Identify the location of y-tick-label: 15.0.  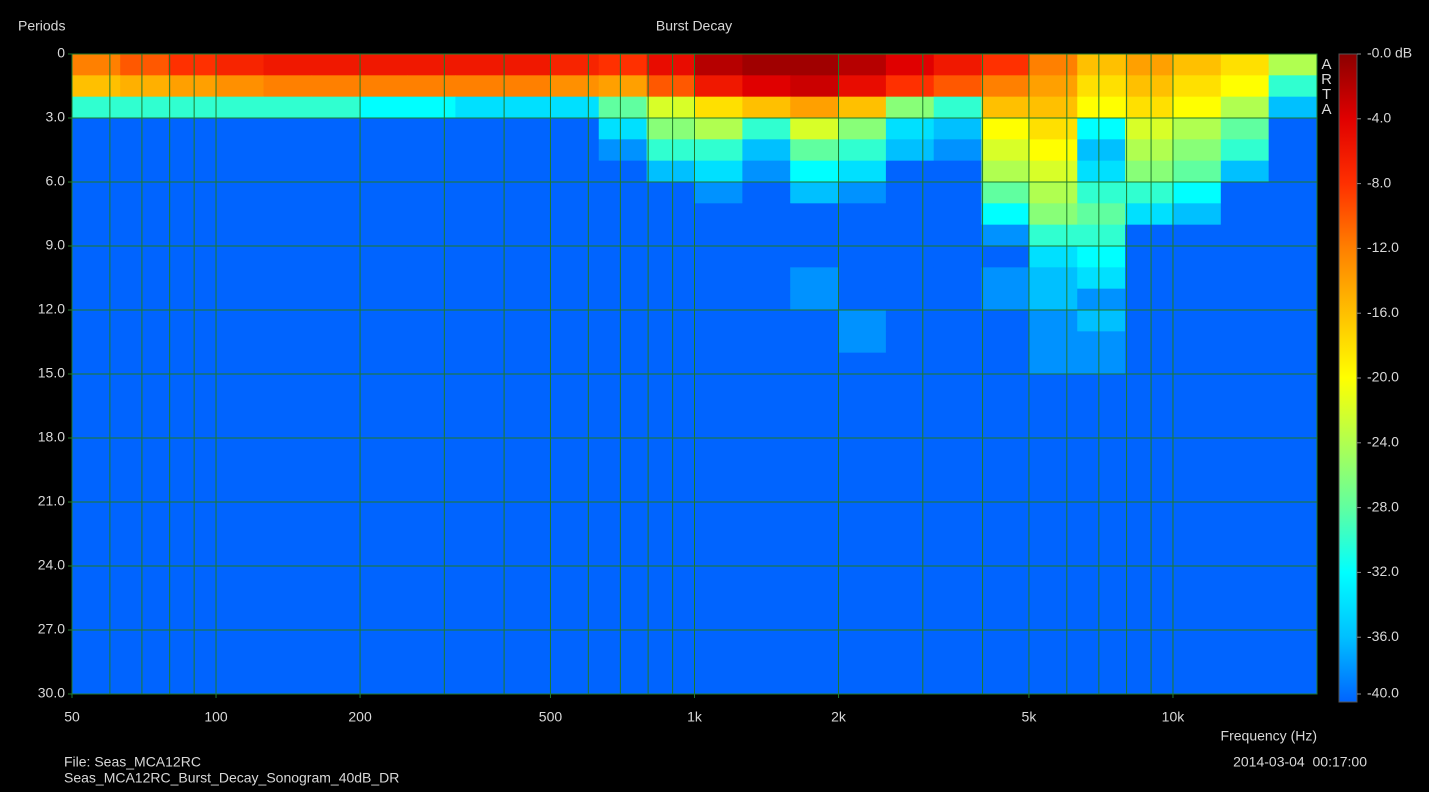
(51, 373).